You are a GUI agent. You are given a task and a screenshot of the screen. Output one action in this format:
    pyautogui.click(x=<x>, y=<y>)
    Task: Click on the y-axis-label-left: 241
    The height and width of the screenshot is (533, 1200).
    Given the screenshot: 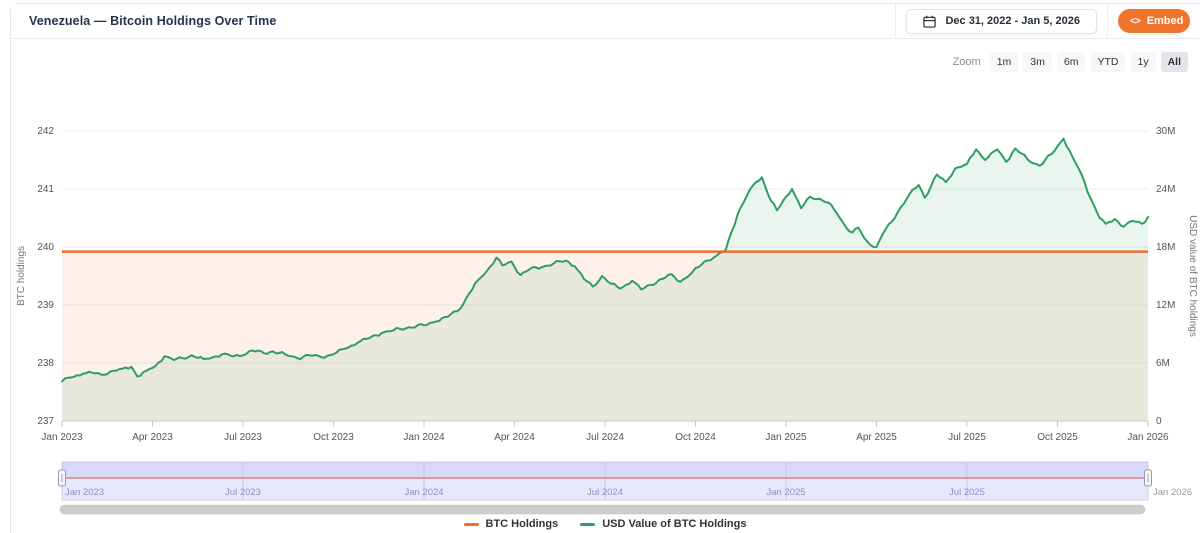 What is the action you would take?
    pyautogui.click(x=45, y=189)
    